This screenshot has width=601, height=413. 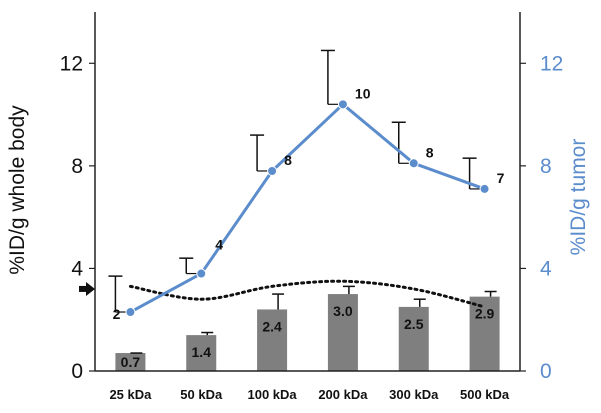 I want to click on tick-label-right: 4, so click(x=546, y=268).